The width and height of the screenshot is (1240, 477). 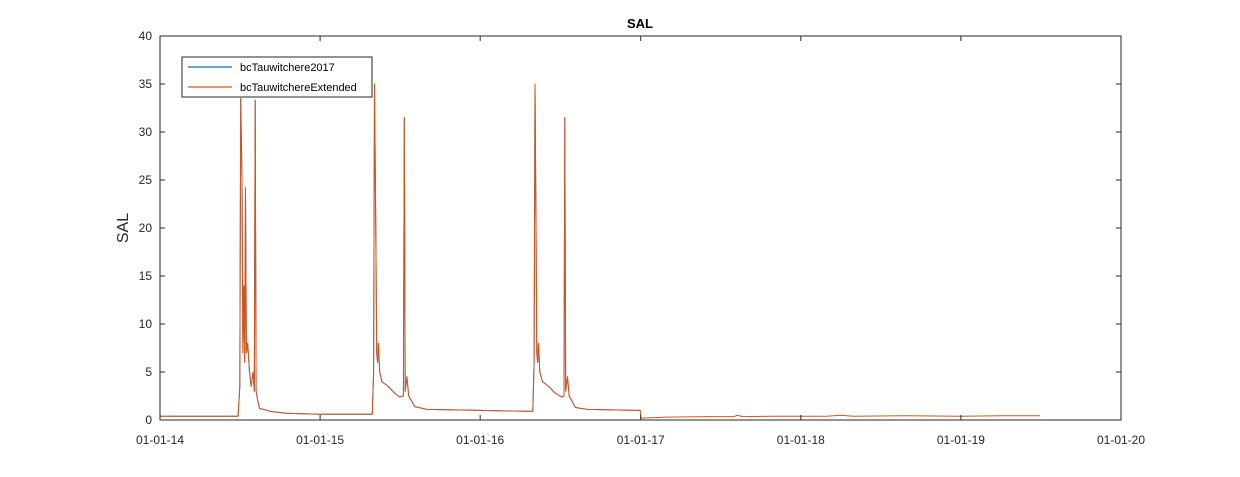 What do you see at coordinates (146, 132) in the screenshot?
I see `y-tick-label: 30` at bounding box center [146, 132].